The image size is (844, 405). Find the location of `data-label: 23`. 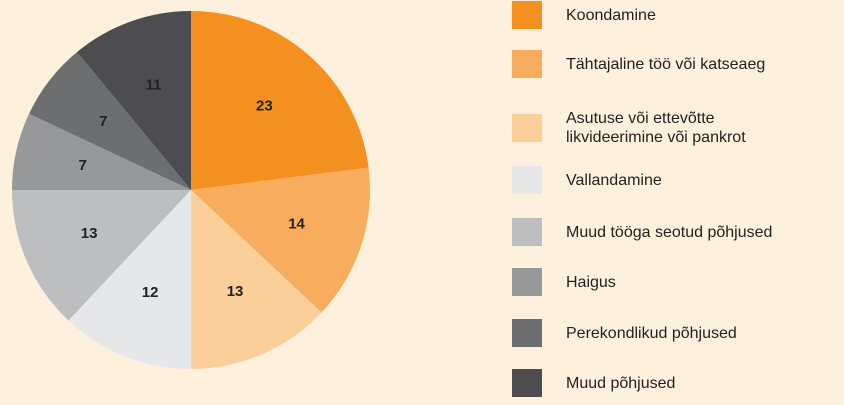

data-label: 23 is located at coordinates (264, 106).